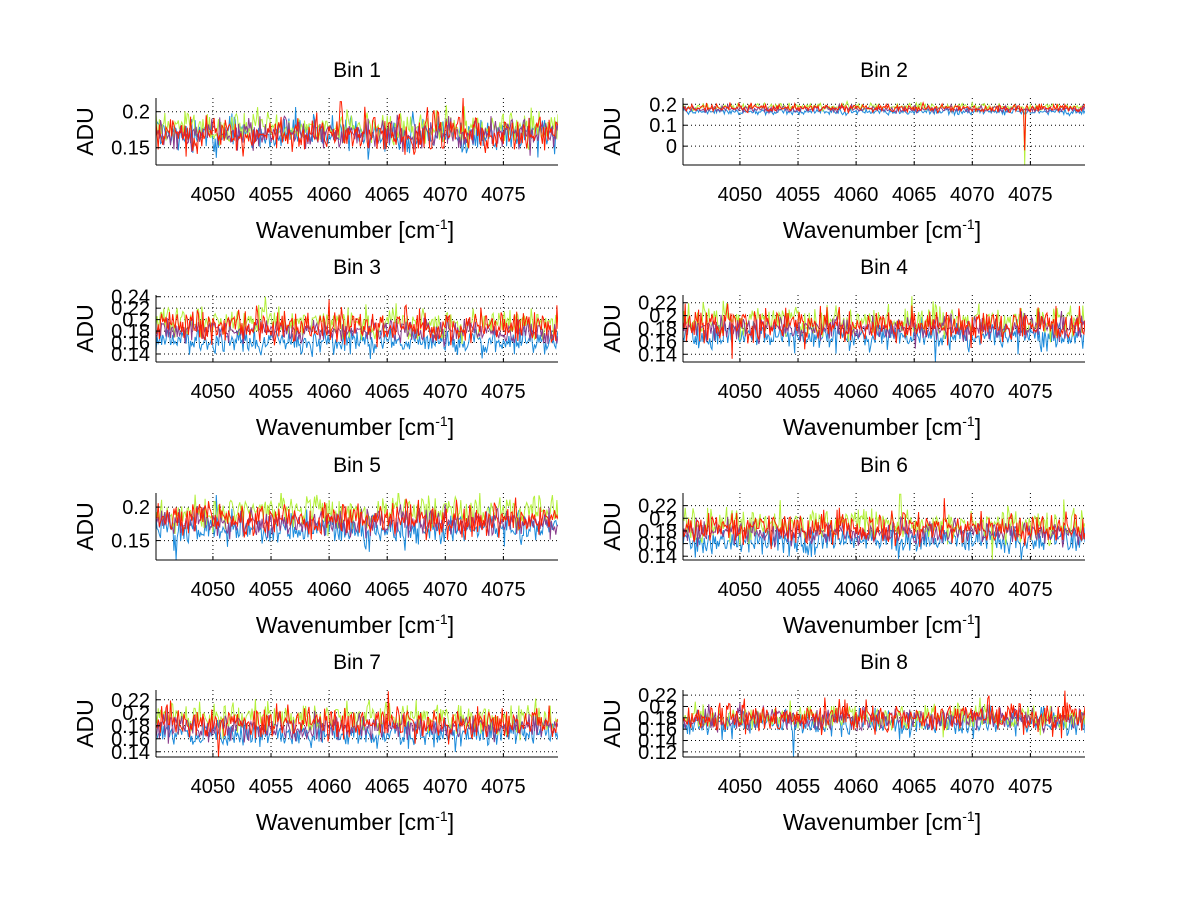 The image size is (1200, 901). I want to click on y-tick-label: 0.12, so click(657, 753).